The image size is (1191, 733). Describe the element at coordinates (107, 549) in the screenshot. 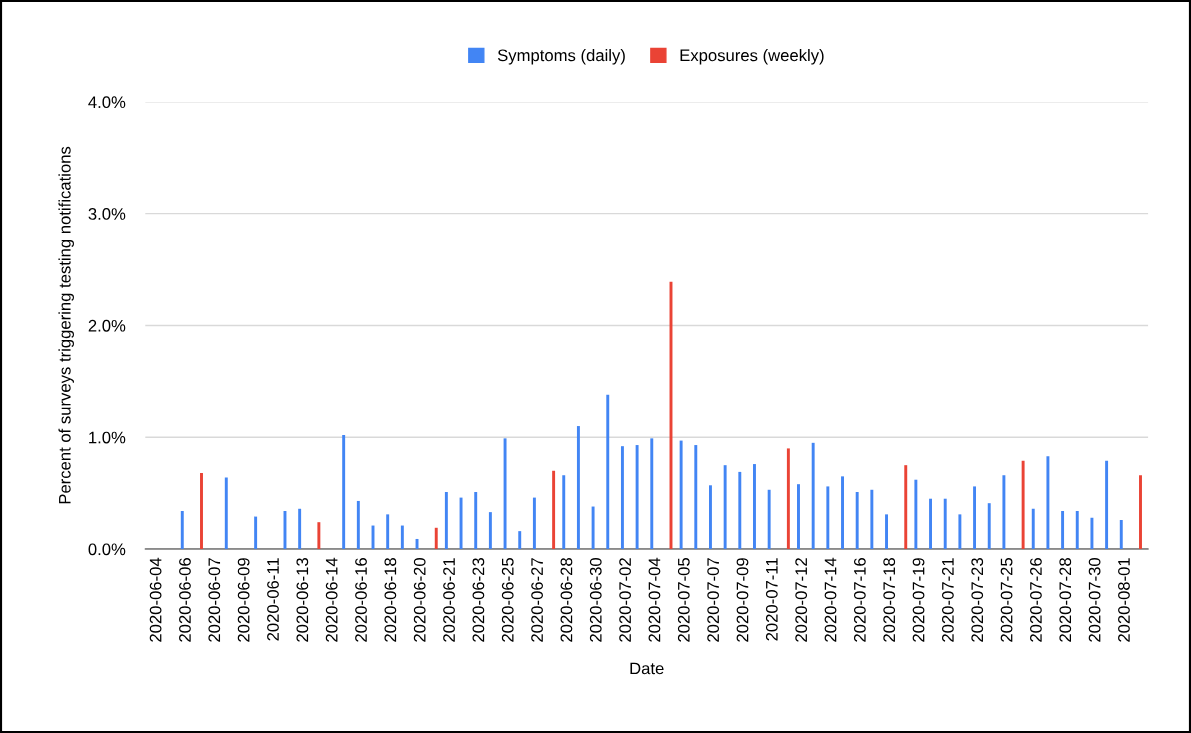

I see `y-tick-label: 0.0%` at that location.